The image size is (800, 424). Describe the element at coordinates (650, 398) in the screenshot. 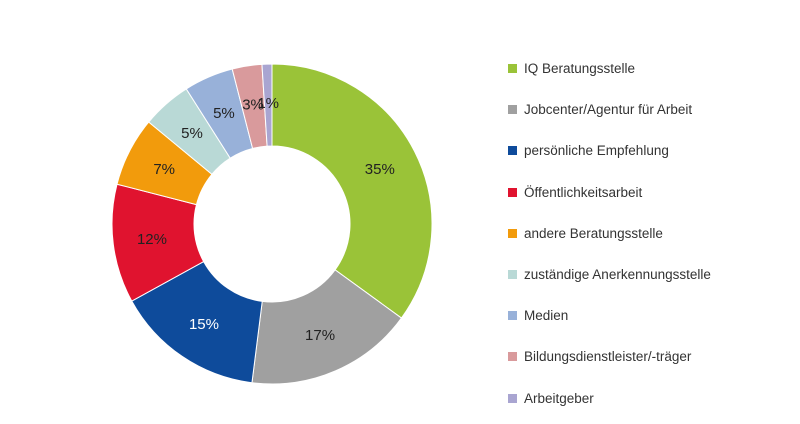

I see `legend-item-8: Arbeitgeber` at that location.